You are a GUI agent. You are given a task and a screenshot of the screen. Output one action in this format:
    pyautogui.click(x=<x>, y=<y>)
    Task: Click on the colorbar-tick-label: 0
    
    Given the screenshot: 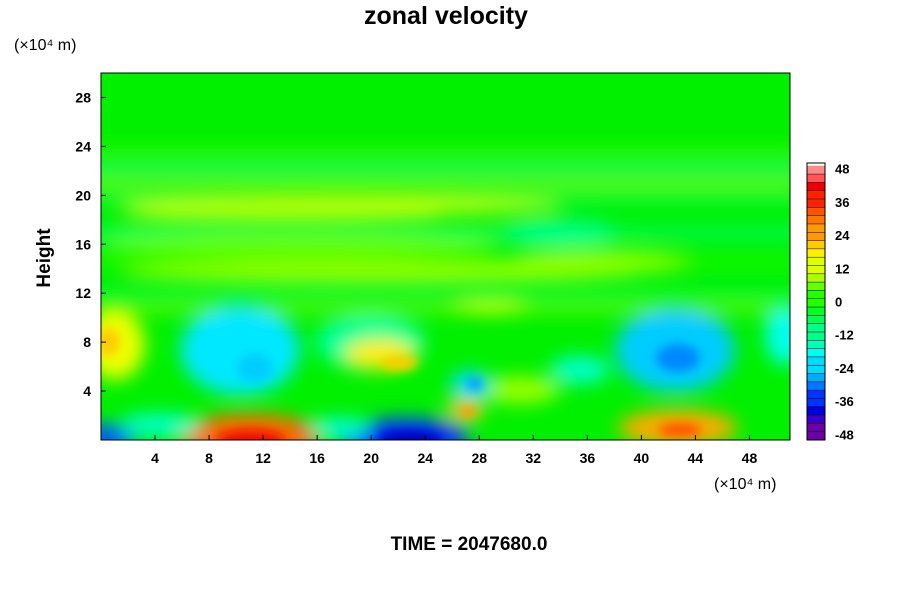 What is the action you would take?
    pyautogui.click(x=838, y=302)
    